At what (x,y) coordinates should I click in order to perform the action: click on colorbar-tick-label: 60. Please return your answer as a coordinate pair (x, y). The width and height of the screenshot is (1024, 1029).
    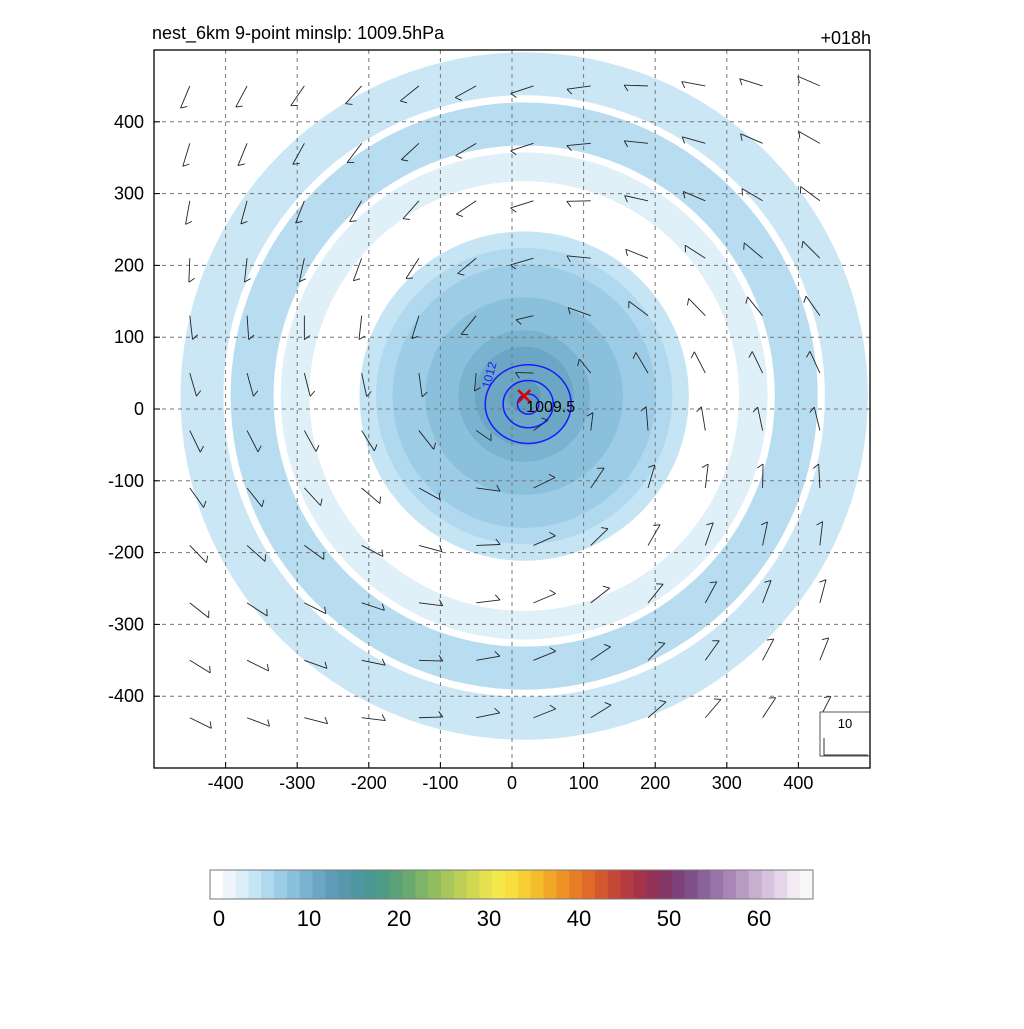
    Looking at the image, I should click on (759, 918).